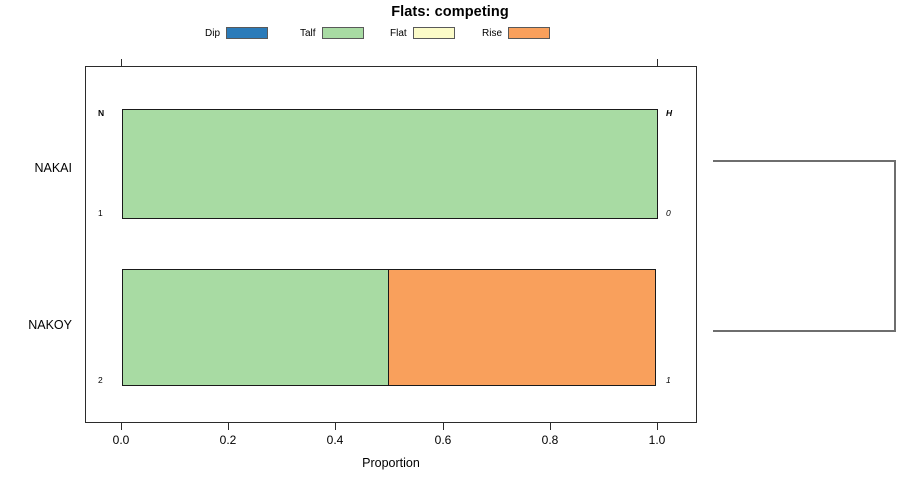 The image size is (900, 500). Describe the element at coordinates (53, 168) in the screenshot. I see `y-axis-label-nakai: NAKAI` at that location.